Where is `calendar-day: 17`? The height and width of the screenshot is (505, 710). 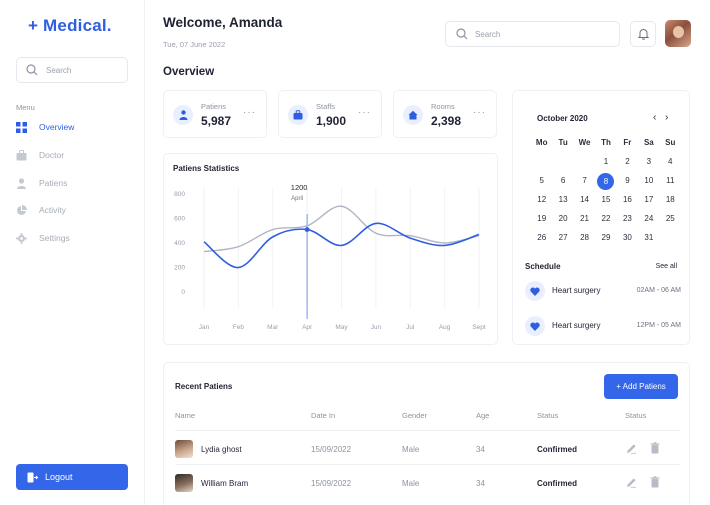
calendar-day: 17 is located at coordinates (649, 199).